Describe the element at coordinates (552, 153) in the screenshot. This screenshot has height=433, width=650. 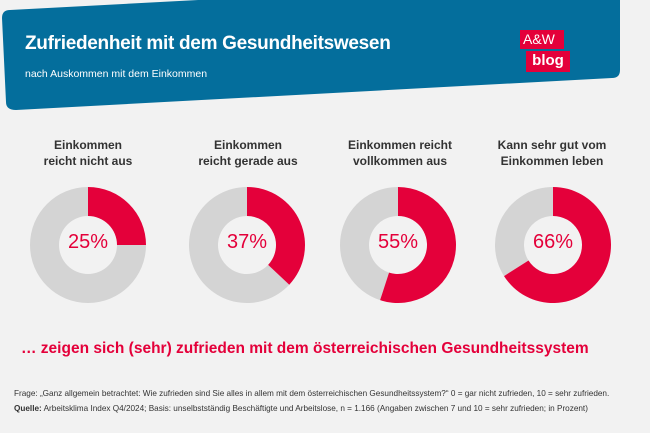
I see `donut-label-4: Kann sehr gut vom Einkommen leben` at that location.